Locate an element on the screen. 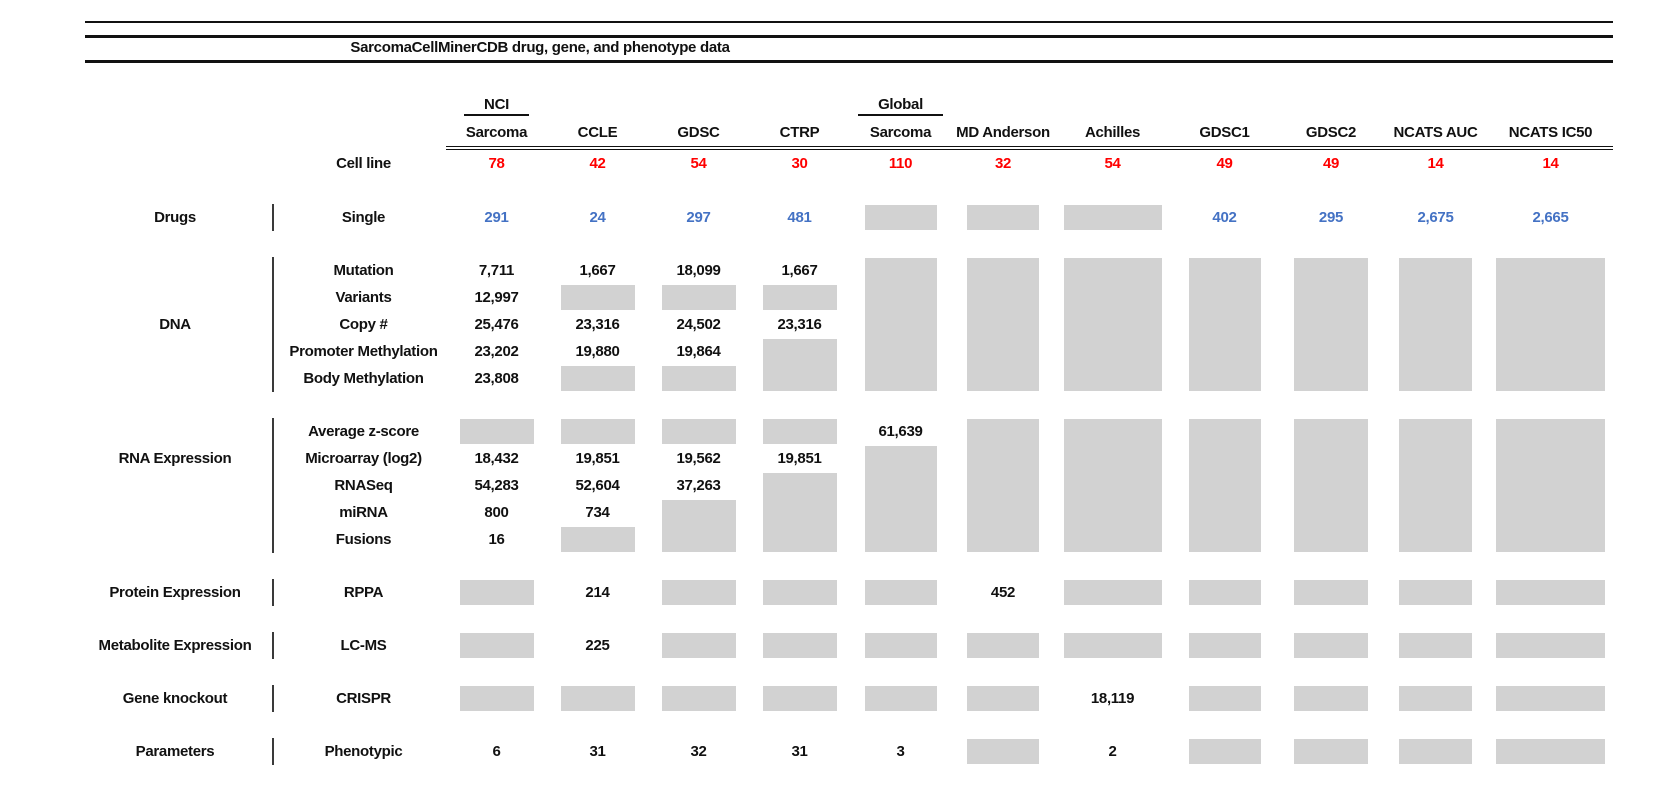 Image resolution: width=1669 pixels, height=800 pixels. data-value: 24 is located at coordinates (597, 217).